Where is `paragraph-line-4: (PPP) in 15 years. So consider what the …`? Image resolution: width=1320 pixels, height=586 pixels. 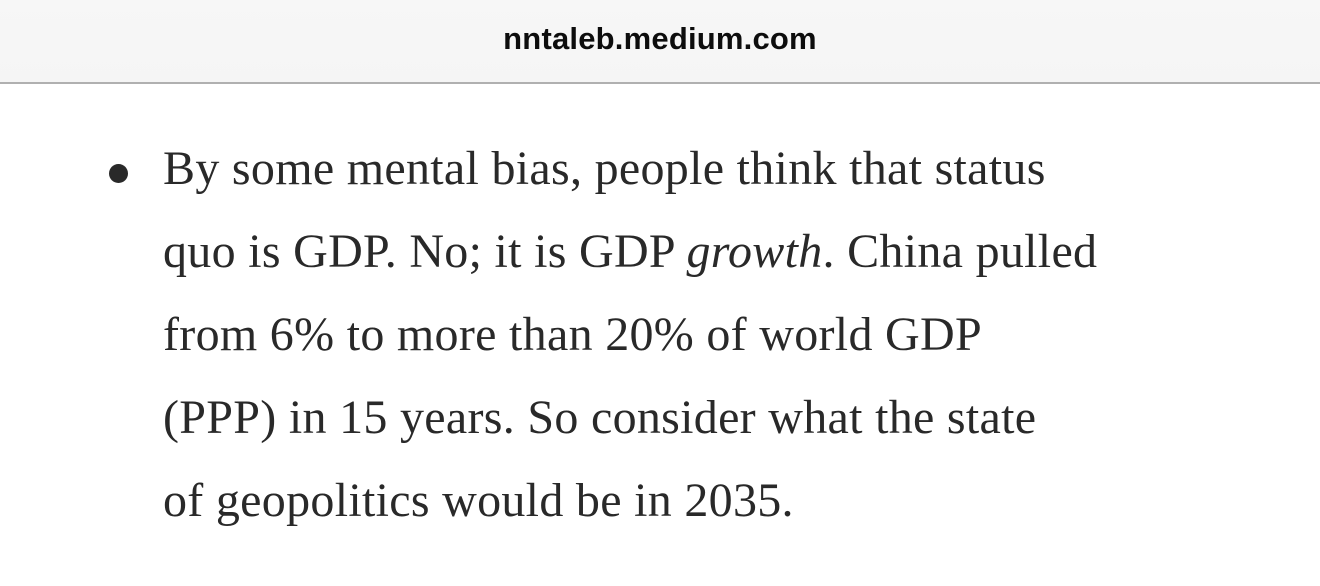
paragraph-line-4: (PPP) in 15 years. So consider what the … is located at coordinates (600, 417).